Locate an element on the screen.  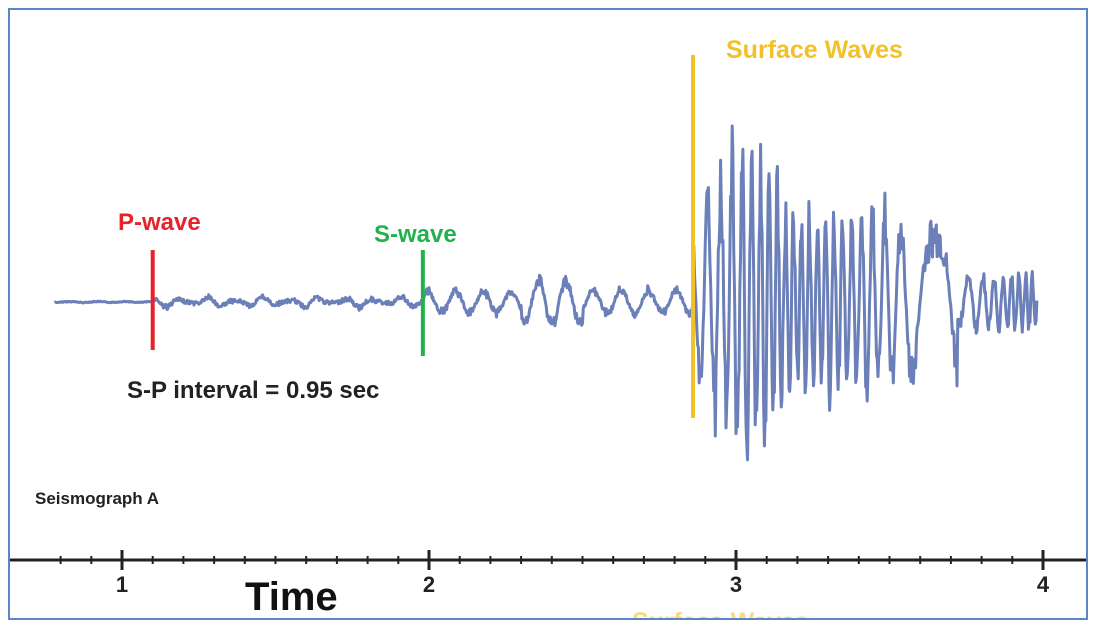
x-axis-title: Time is located at coordinates (291, 597).